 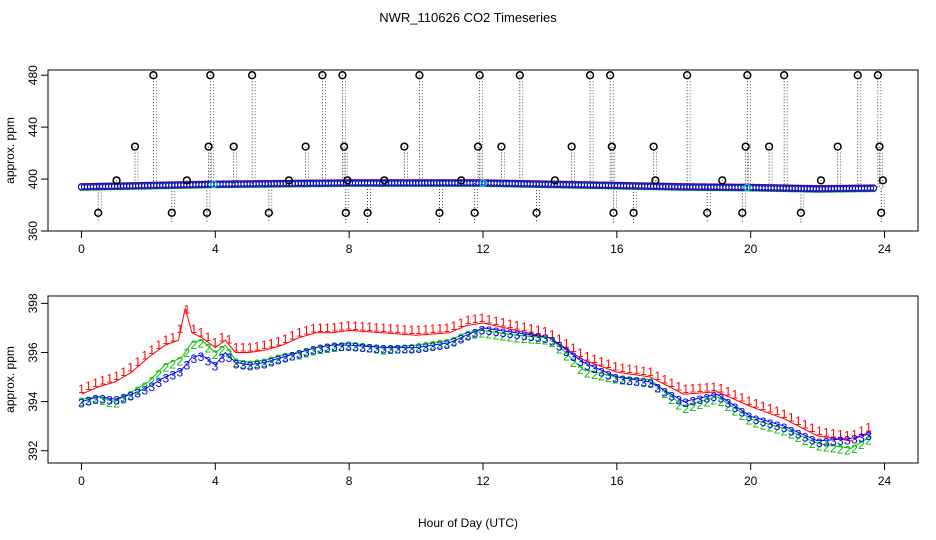 What do you see at coordinates (751, 481) in the screenshot?
I see `bottom-x-tick-label: 20` at bounding box center [751, 481].